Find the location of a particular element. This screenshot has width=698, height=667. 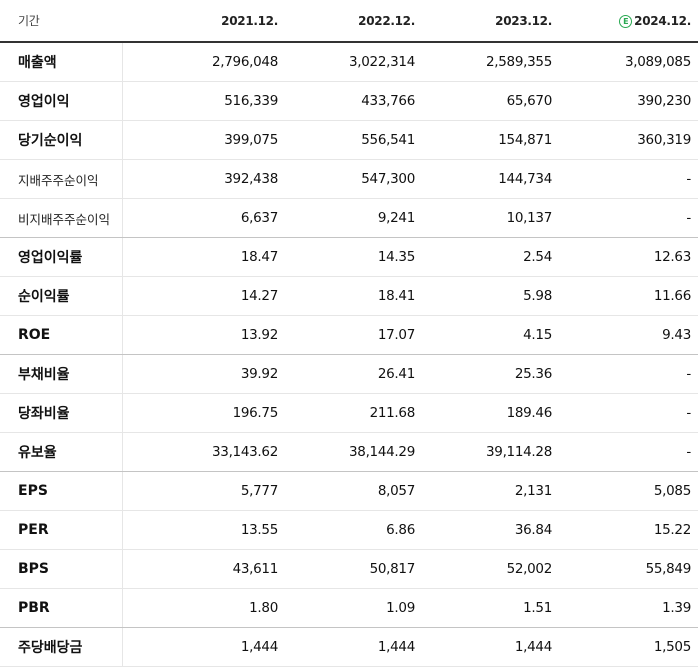

period-header-2022: 2022.12. is located at coordinates (353, 21).